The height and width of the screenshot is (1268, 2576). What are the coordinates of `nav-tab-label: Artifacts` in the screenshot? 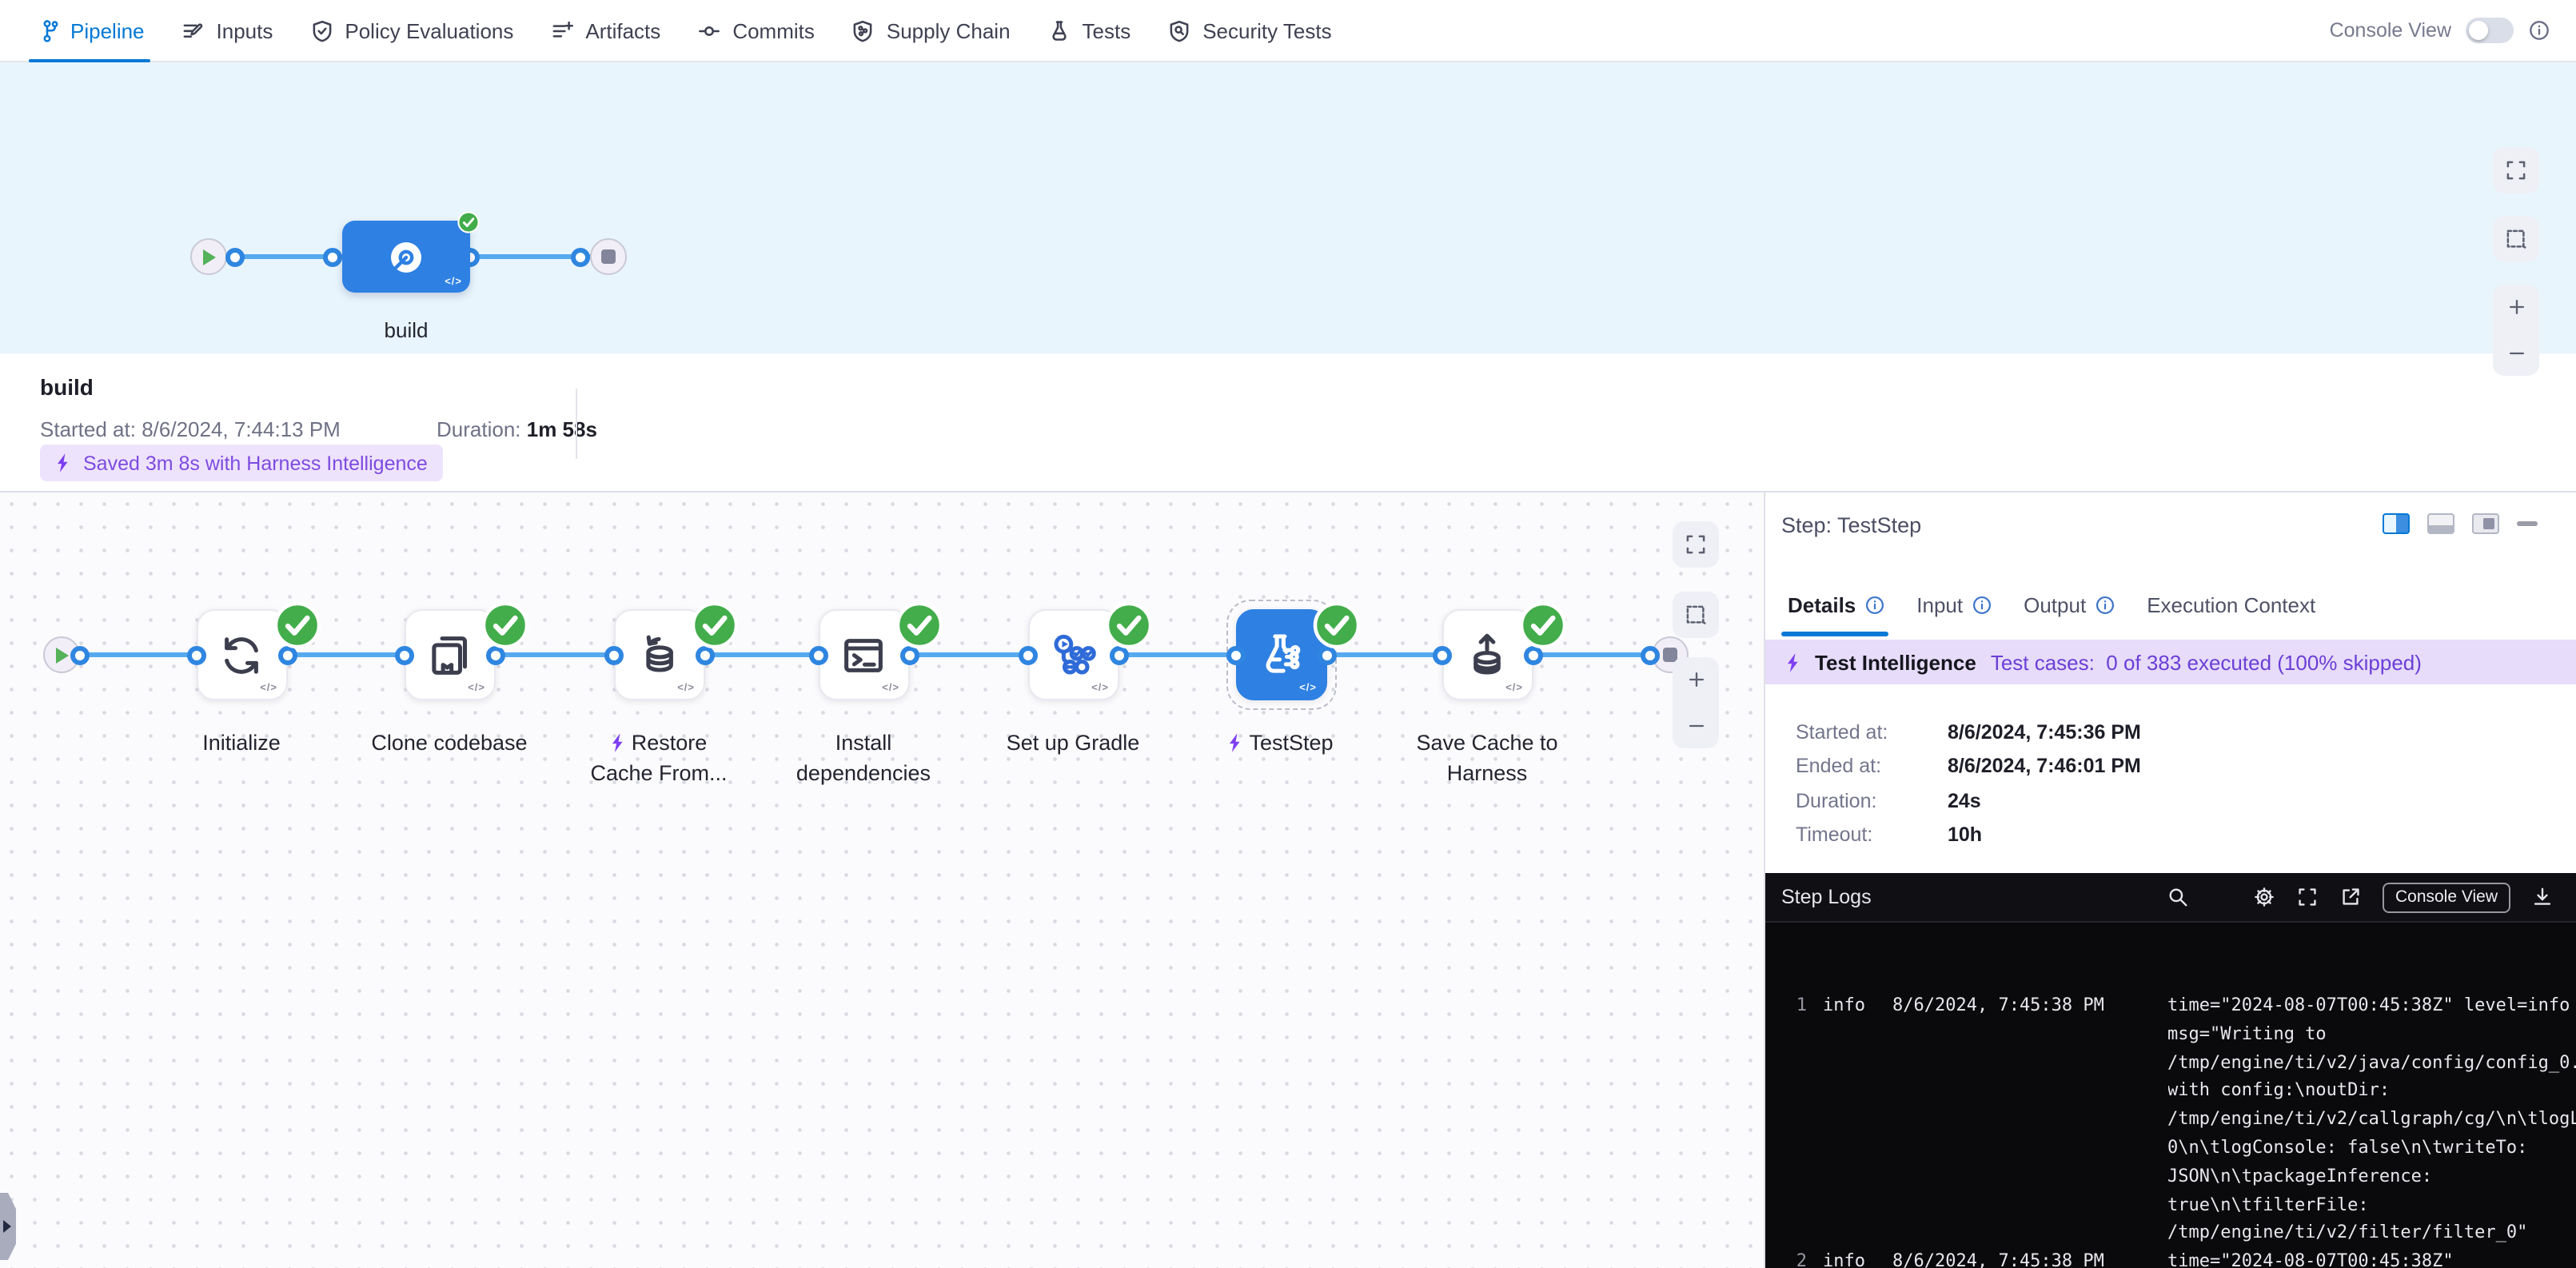 It's located at (623, 30).